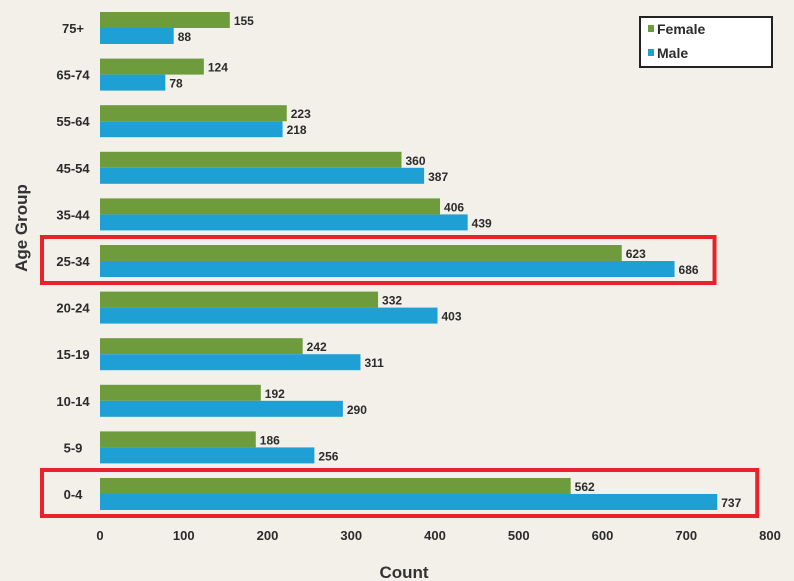  Describe the element at coordinates (328, 456) in the screenshot. I see `data-label-male-5-9: 256` at that location.